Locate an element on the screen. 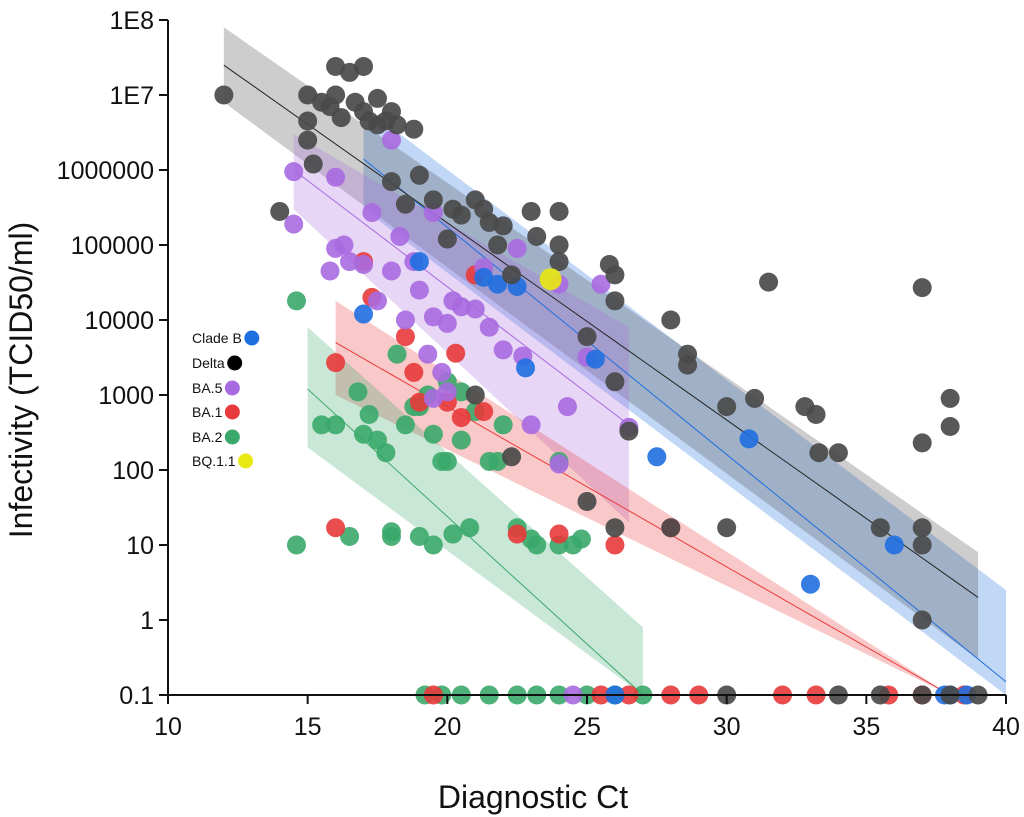 This screenshot has width=1024, height=817. legend-label: BA.2 is located at coordinates (207, 437).